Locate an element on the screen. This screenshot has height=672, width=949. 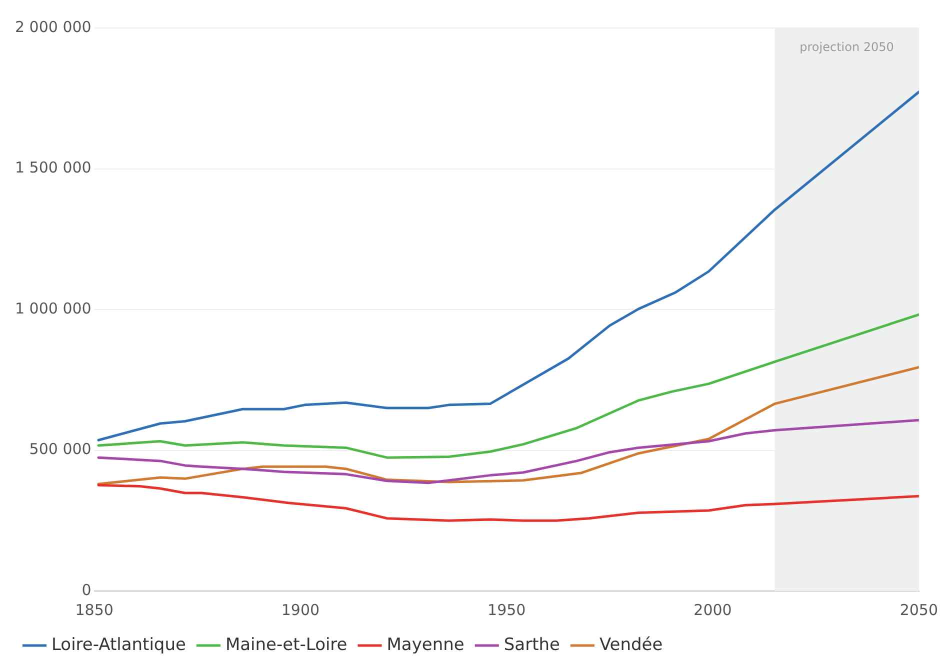
y-tick-label: 0 is located at coordinates (87, 589).